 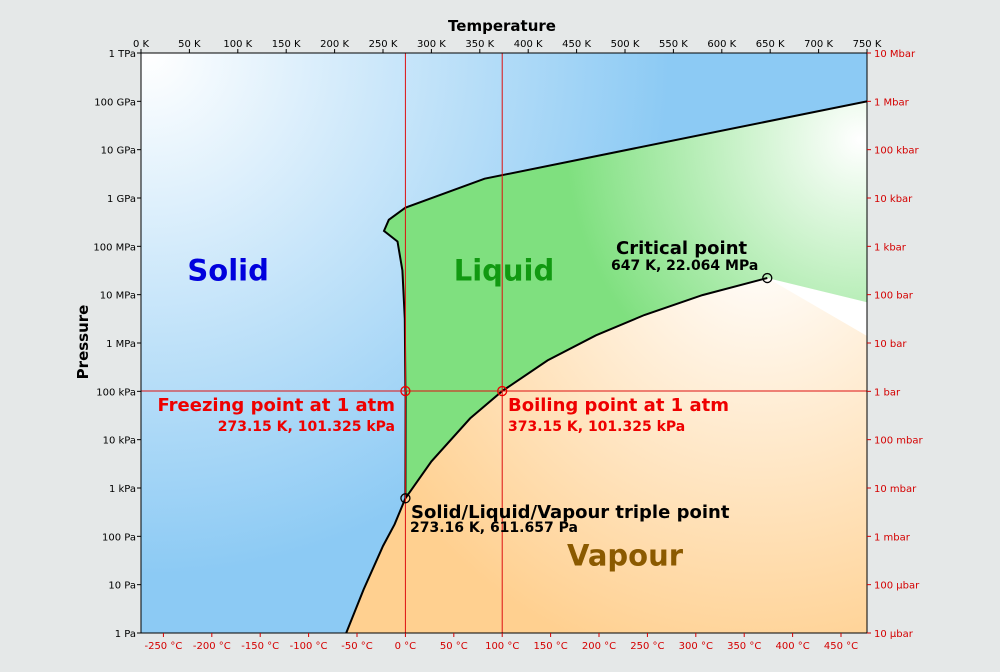 What do you see at coordinates (744, 646) in the screenshot?
I see `bottom-tick-label: 350 °C` at bounding box center [744, 646].